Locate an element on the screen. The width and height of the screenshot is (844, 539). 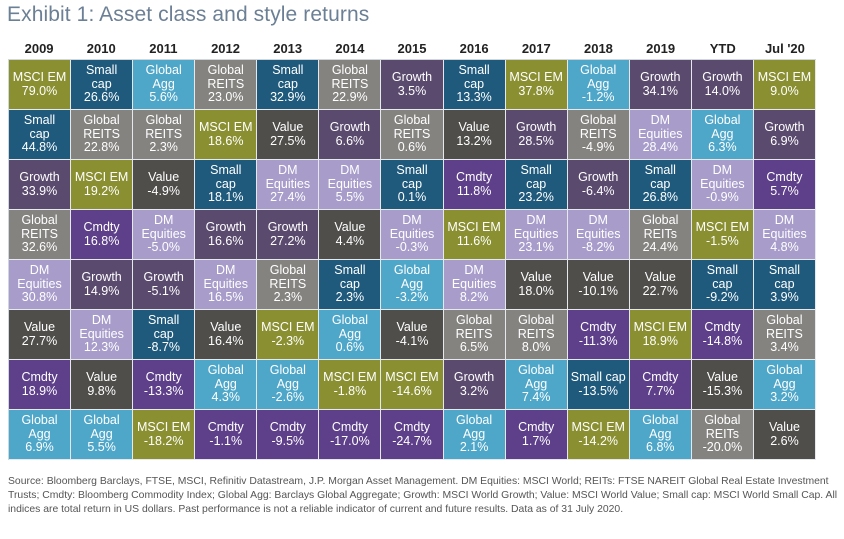
return-cell: DM Equities -0.3% is located at coordinates (412, 235).